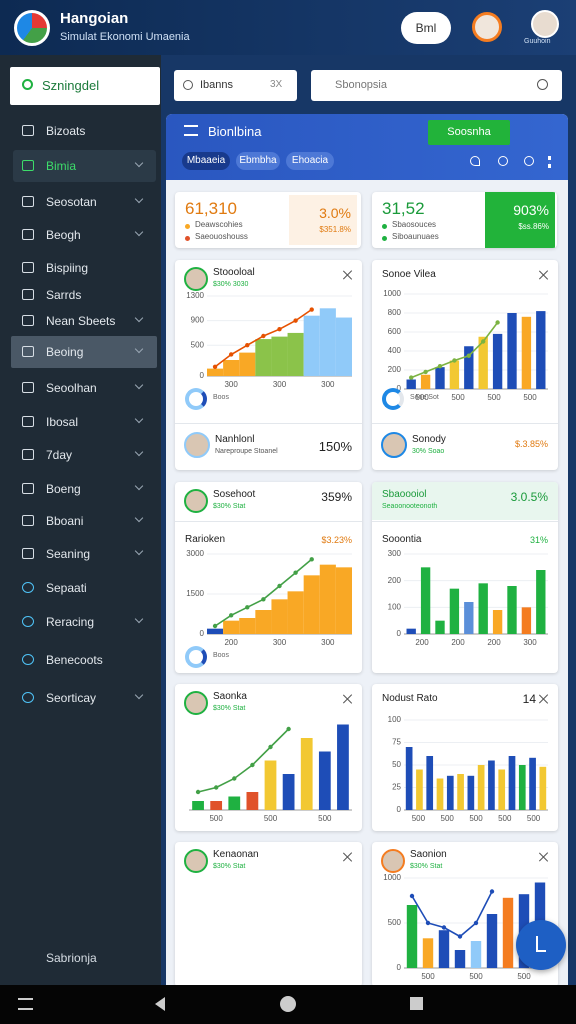  What do you see at coordinates (217, 85) in the screenshot?
I see `search-left-text: Ibanns` at bounding box center [217, 85].